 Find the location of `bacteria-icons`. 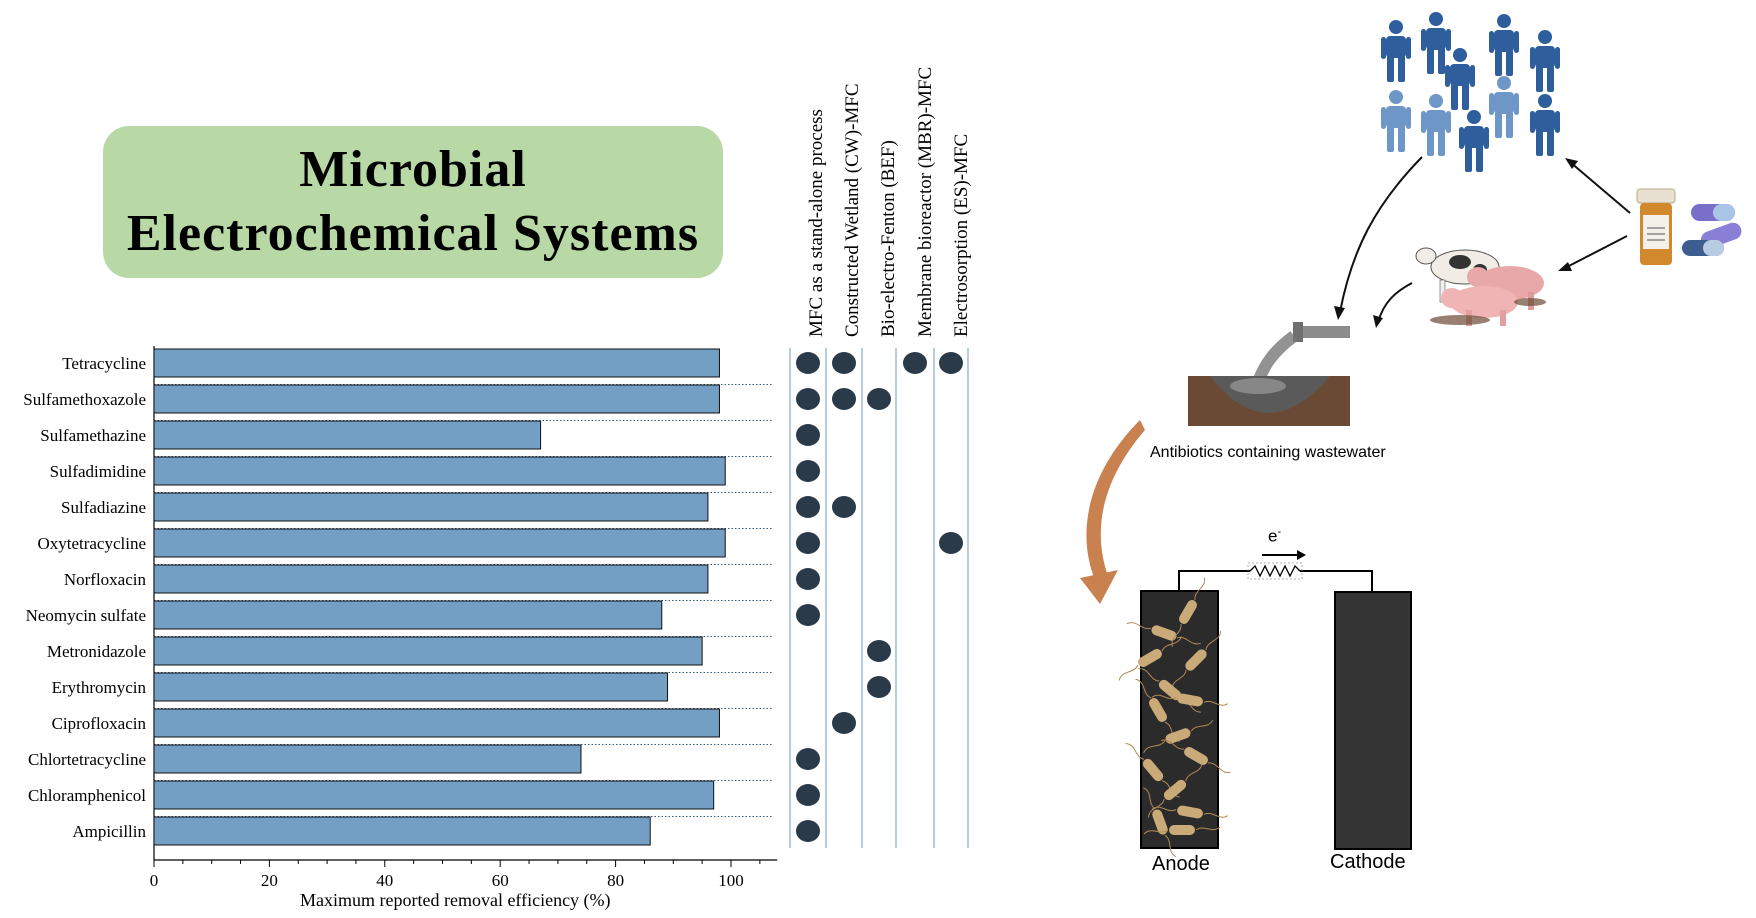

bacteria-icons is located at coordinates (1174, 717).